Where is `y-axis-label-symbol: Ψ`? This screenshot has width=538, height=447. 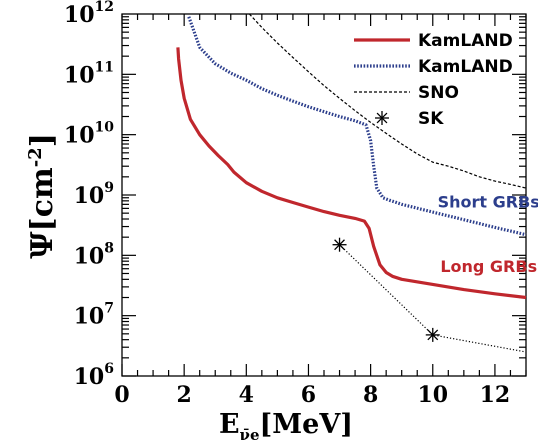 y-axis-label-symbol: Ψ is located at coordinates (42, 245).